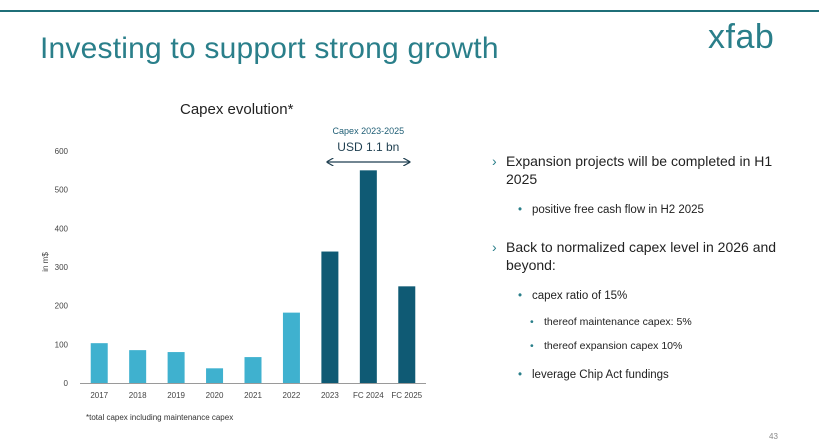  I want to click on bar-2022, so click(291, 347).